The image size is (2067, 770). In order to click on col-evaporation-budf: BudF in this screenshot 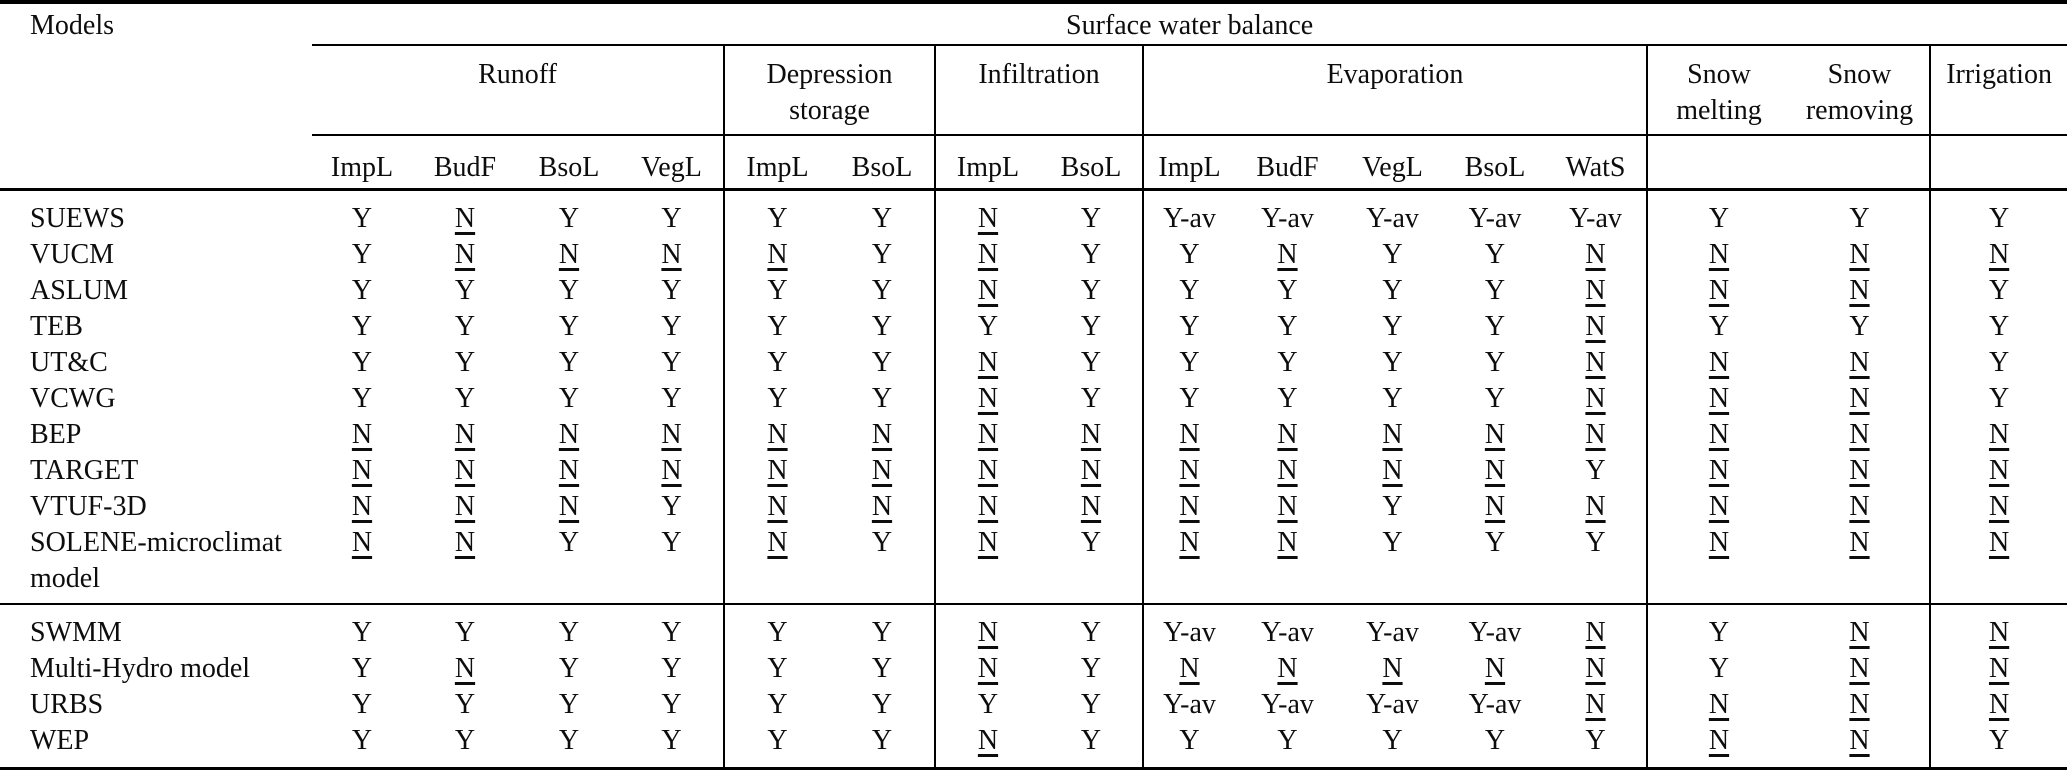, I will do `click(1287, 163)`.